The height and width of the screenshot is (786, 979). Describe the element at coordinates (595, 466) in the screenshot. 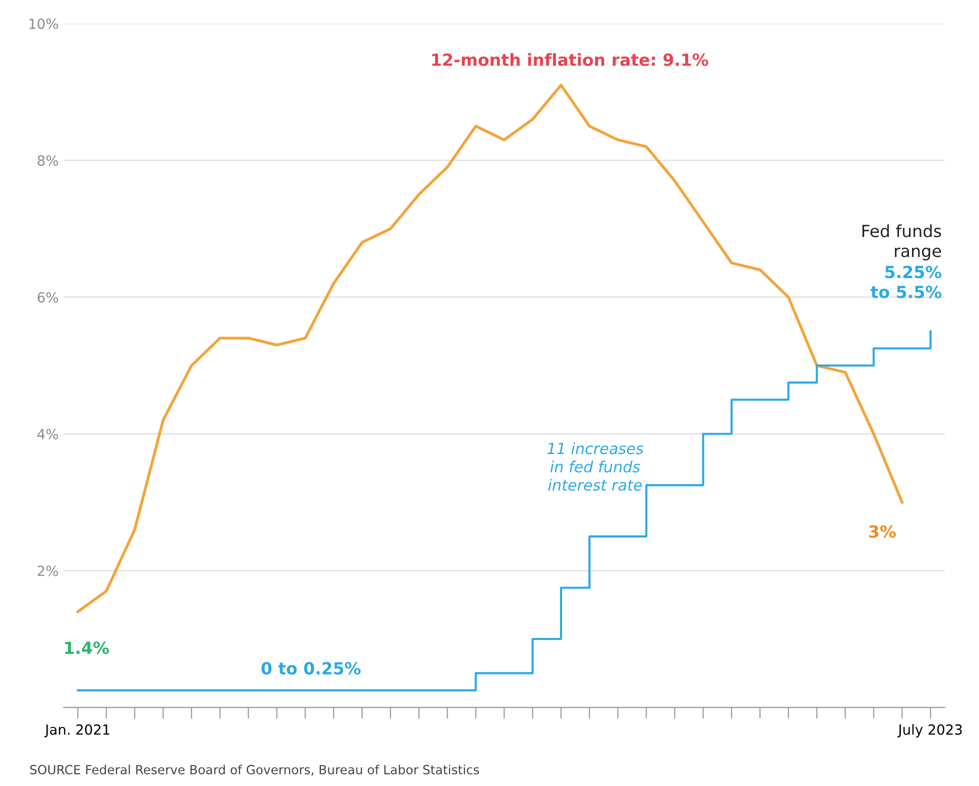

I see `annotation: 11 increases in fed funds interest rate` at that location.